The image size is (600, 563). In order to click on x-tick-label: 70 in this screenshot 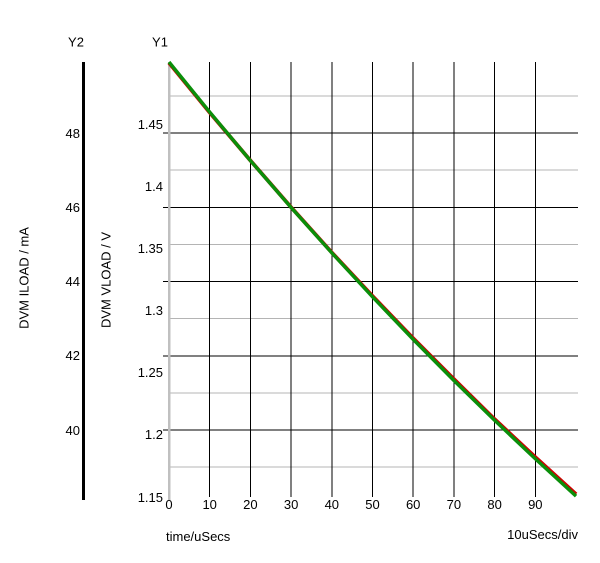, I will do `click(454, 504)`.